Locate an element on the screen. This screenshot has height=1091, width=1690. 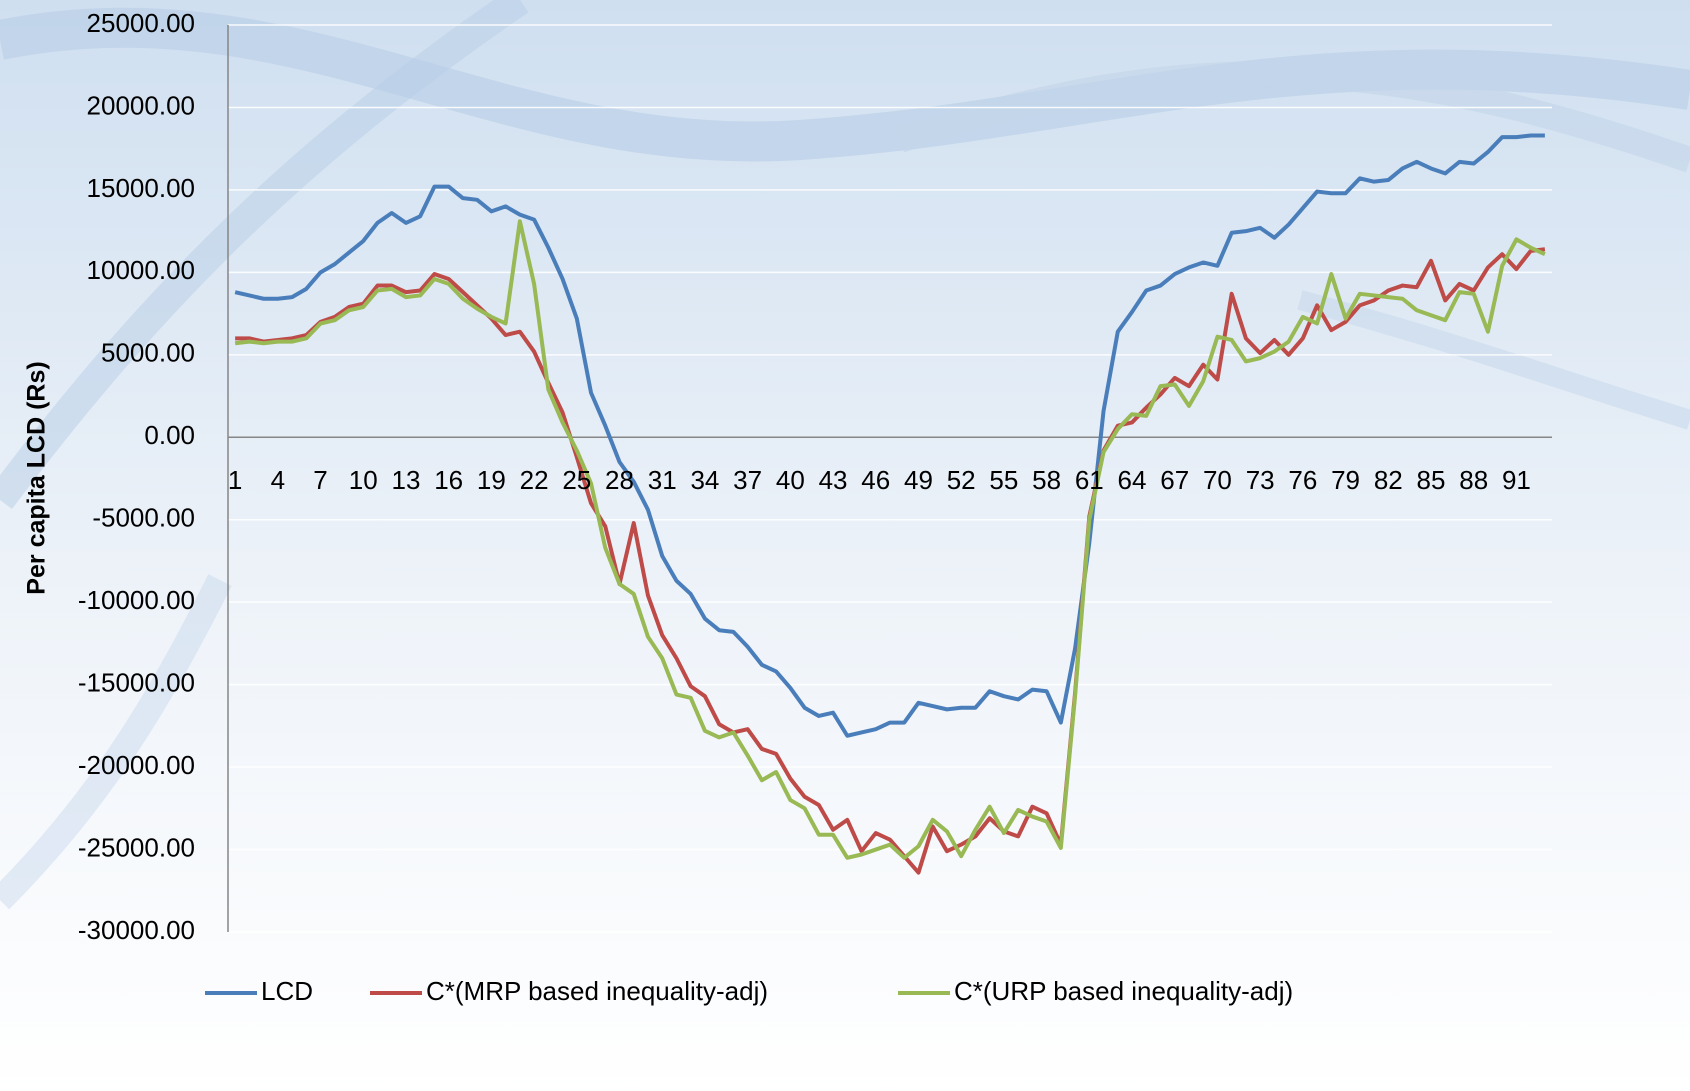
y-tick-label: -5000.00 is located at coordinates (143, 518).